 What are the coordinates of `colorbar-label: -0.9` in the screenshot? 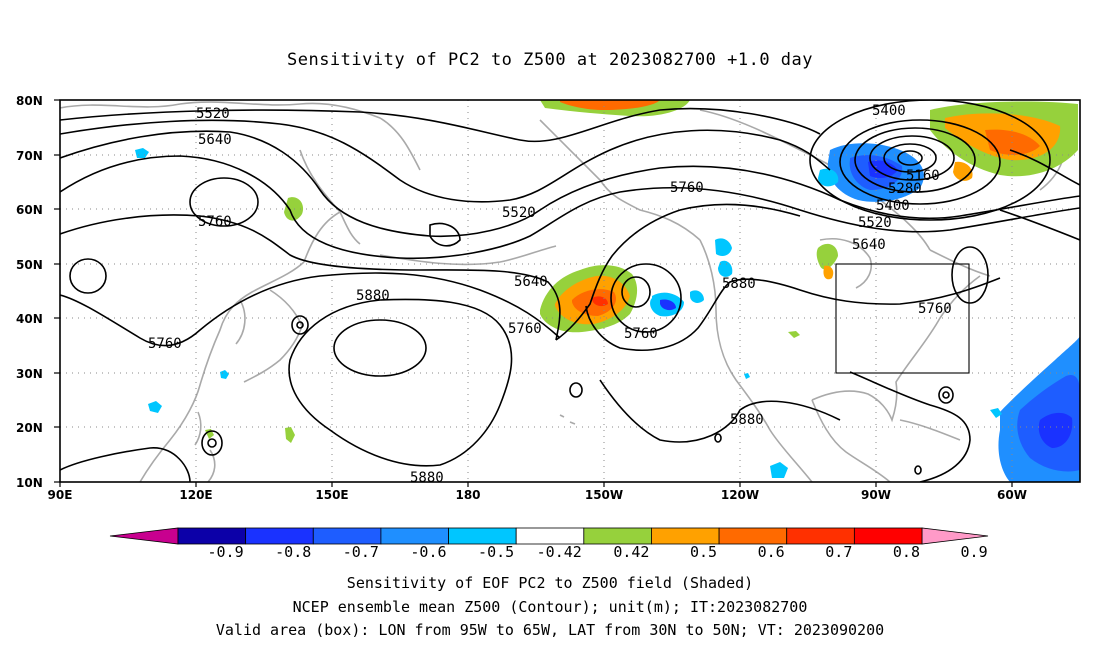 It's located at (226, 552).